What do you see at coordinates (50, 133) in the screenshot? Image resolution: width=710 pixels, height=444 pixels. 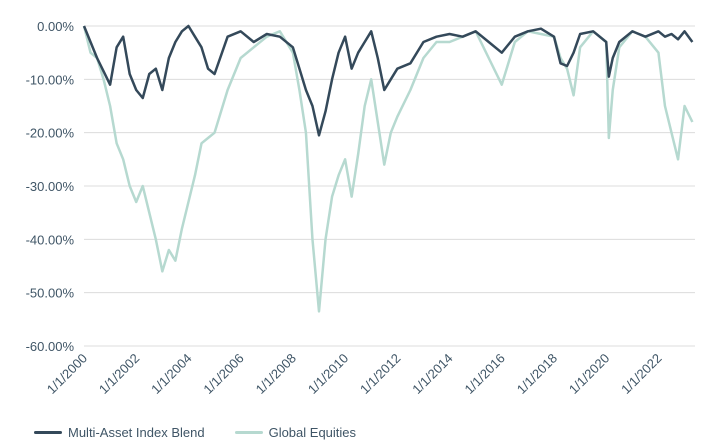 I see `y-tick-label: -20.00%` at bounding box center [50, 133].